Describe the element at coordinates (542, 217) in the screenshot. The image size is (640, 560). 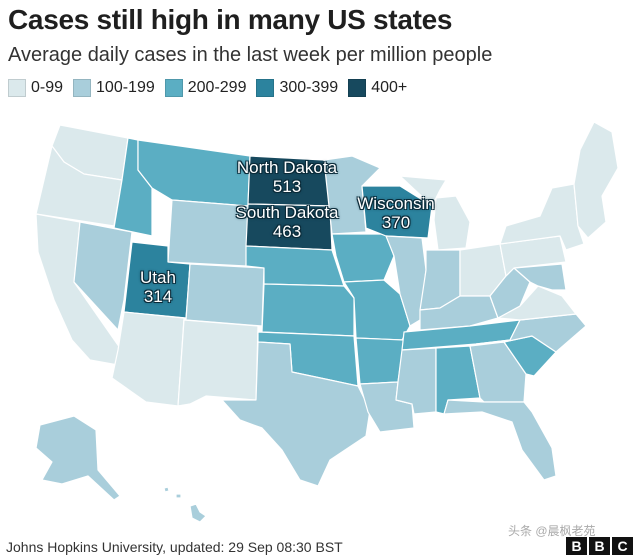
I see `state-new-york` at that location.